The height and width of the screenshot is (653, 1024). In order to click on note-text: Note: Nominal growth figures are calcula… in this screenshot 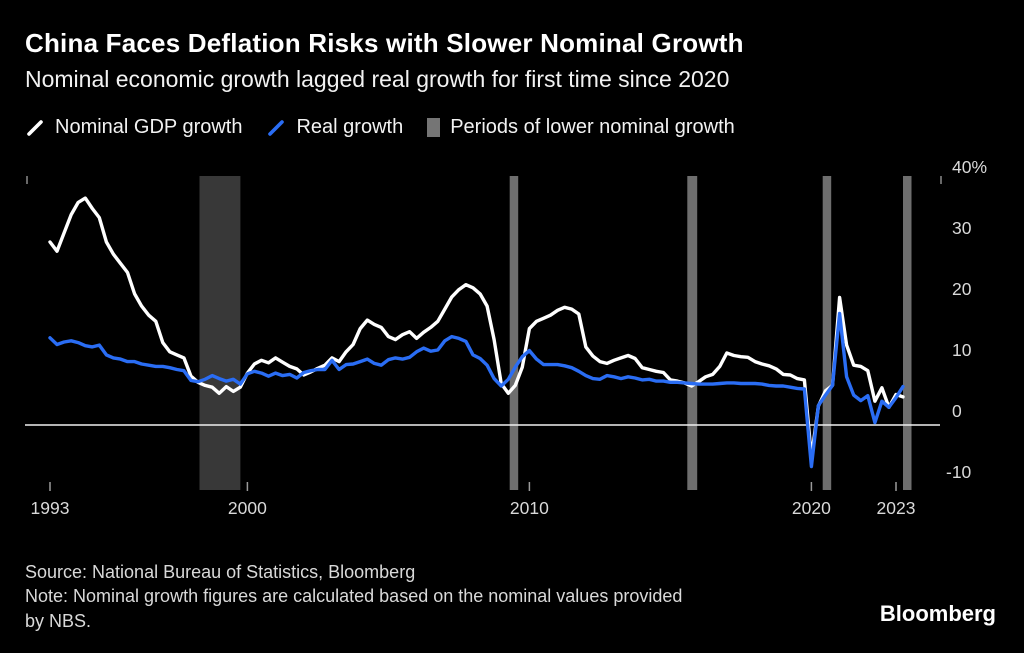, I will do `click(354, 608)`.